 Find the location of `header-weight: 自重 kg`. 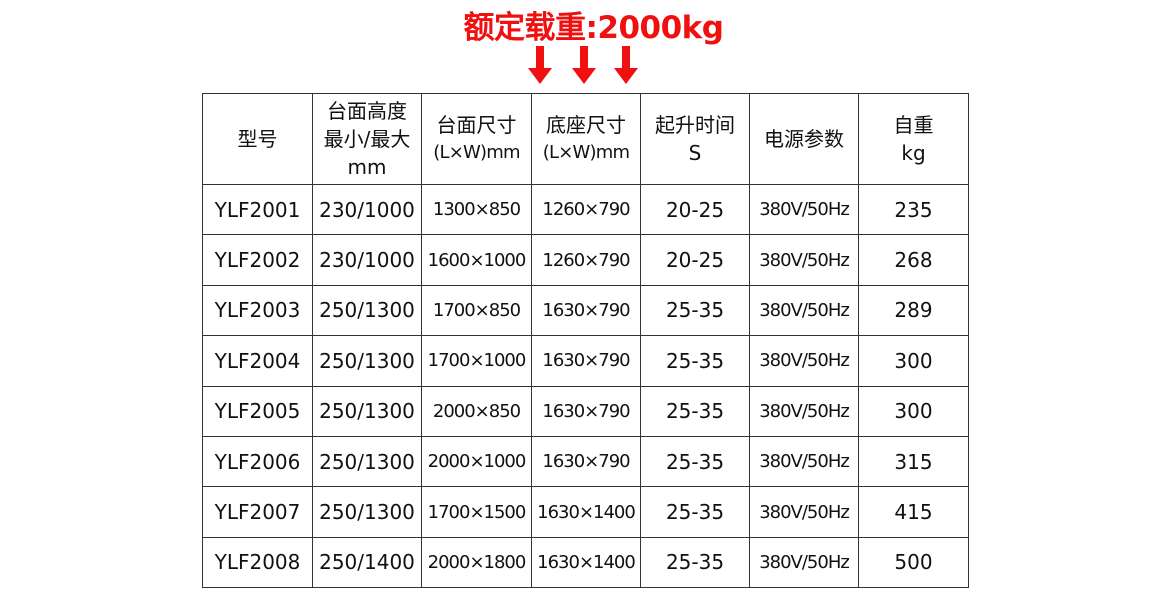

header-weight: 自重 kg is located at coordinates (913, 139).